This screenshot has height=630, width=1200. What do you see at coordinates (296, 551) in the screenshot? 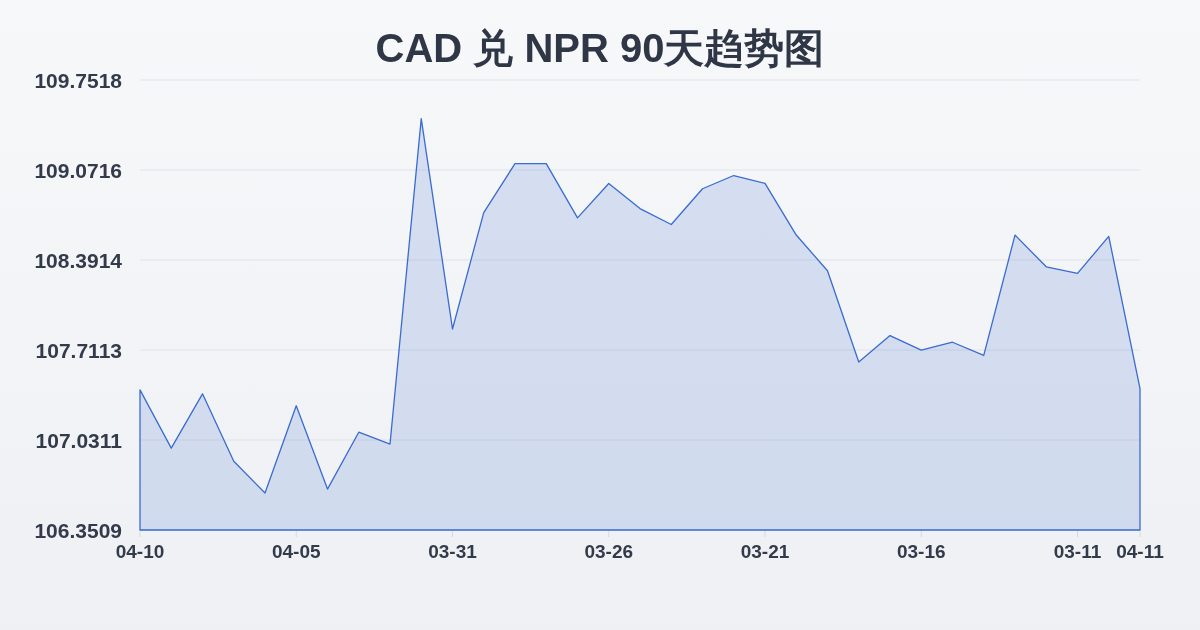
I see `x-tick-label: 04-05` at bounding box center [296, 551].